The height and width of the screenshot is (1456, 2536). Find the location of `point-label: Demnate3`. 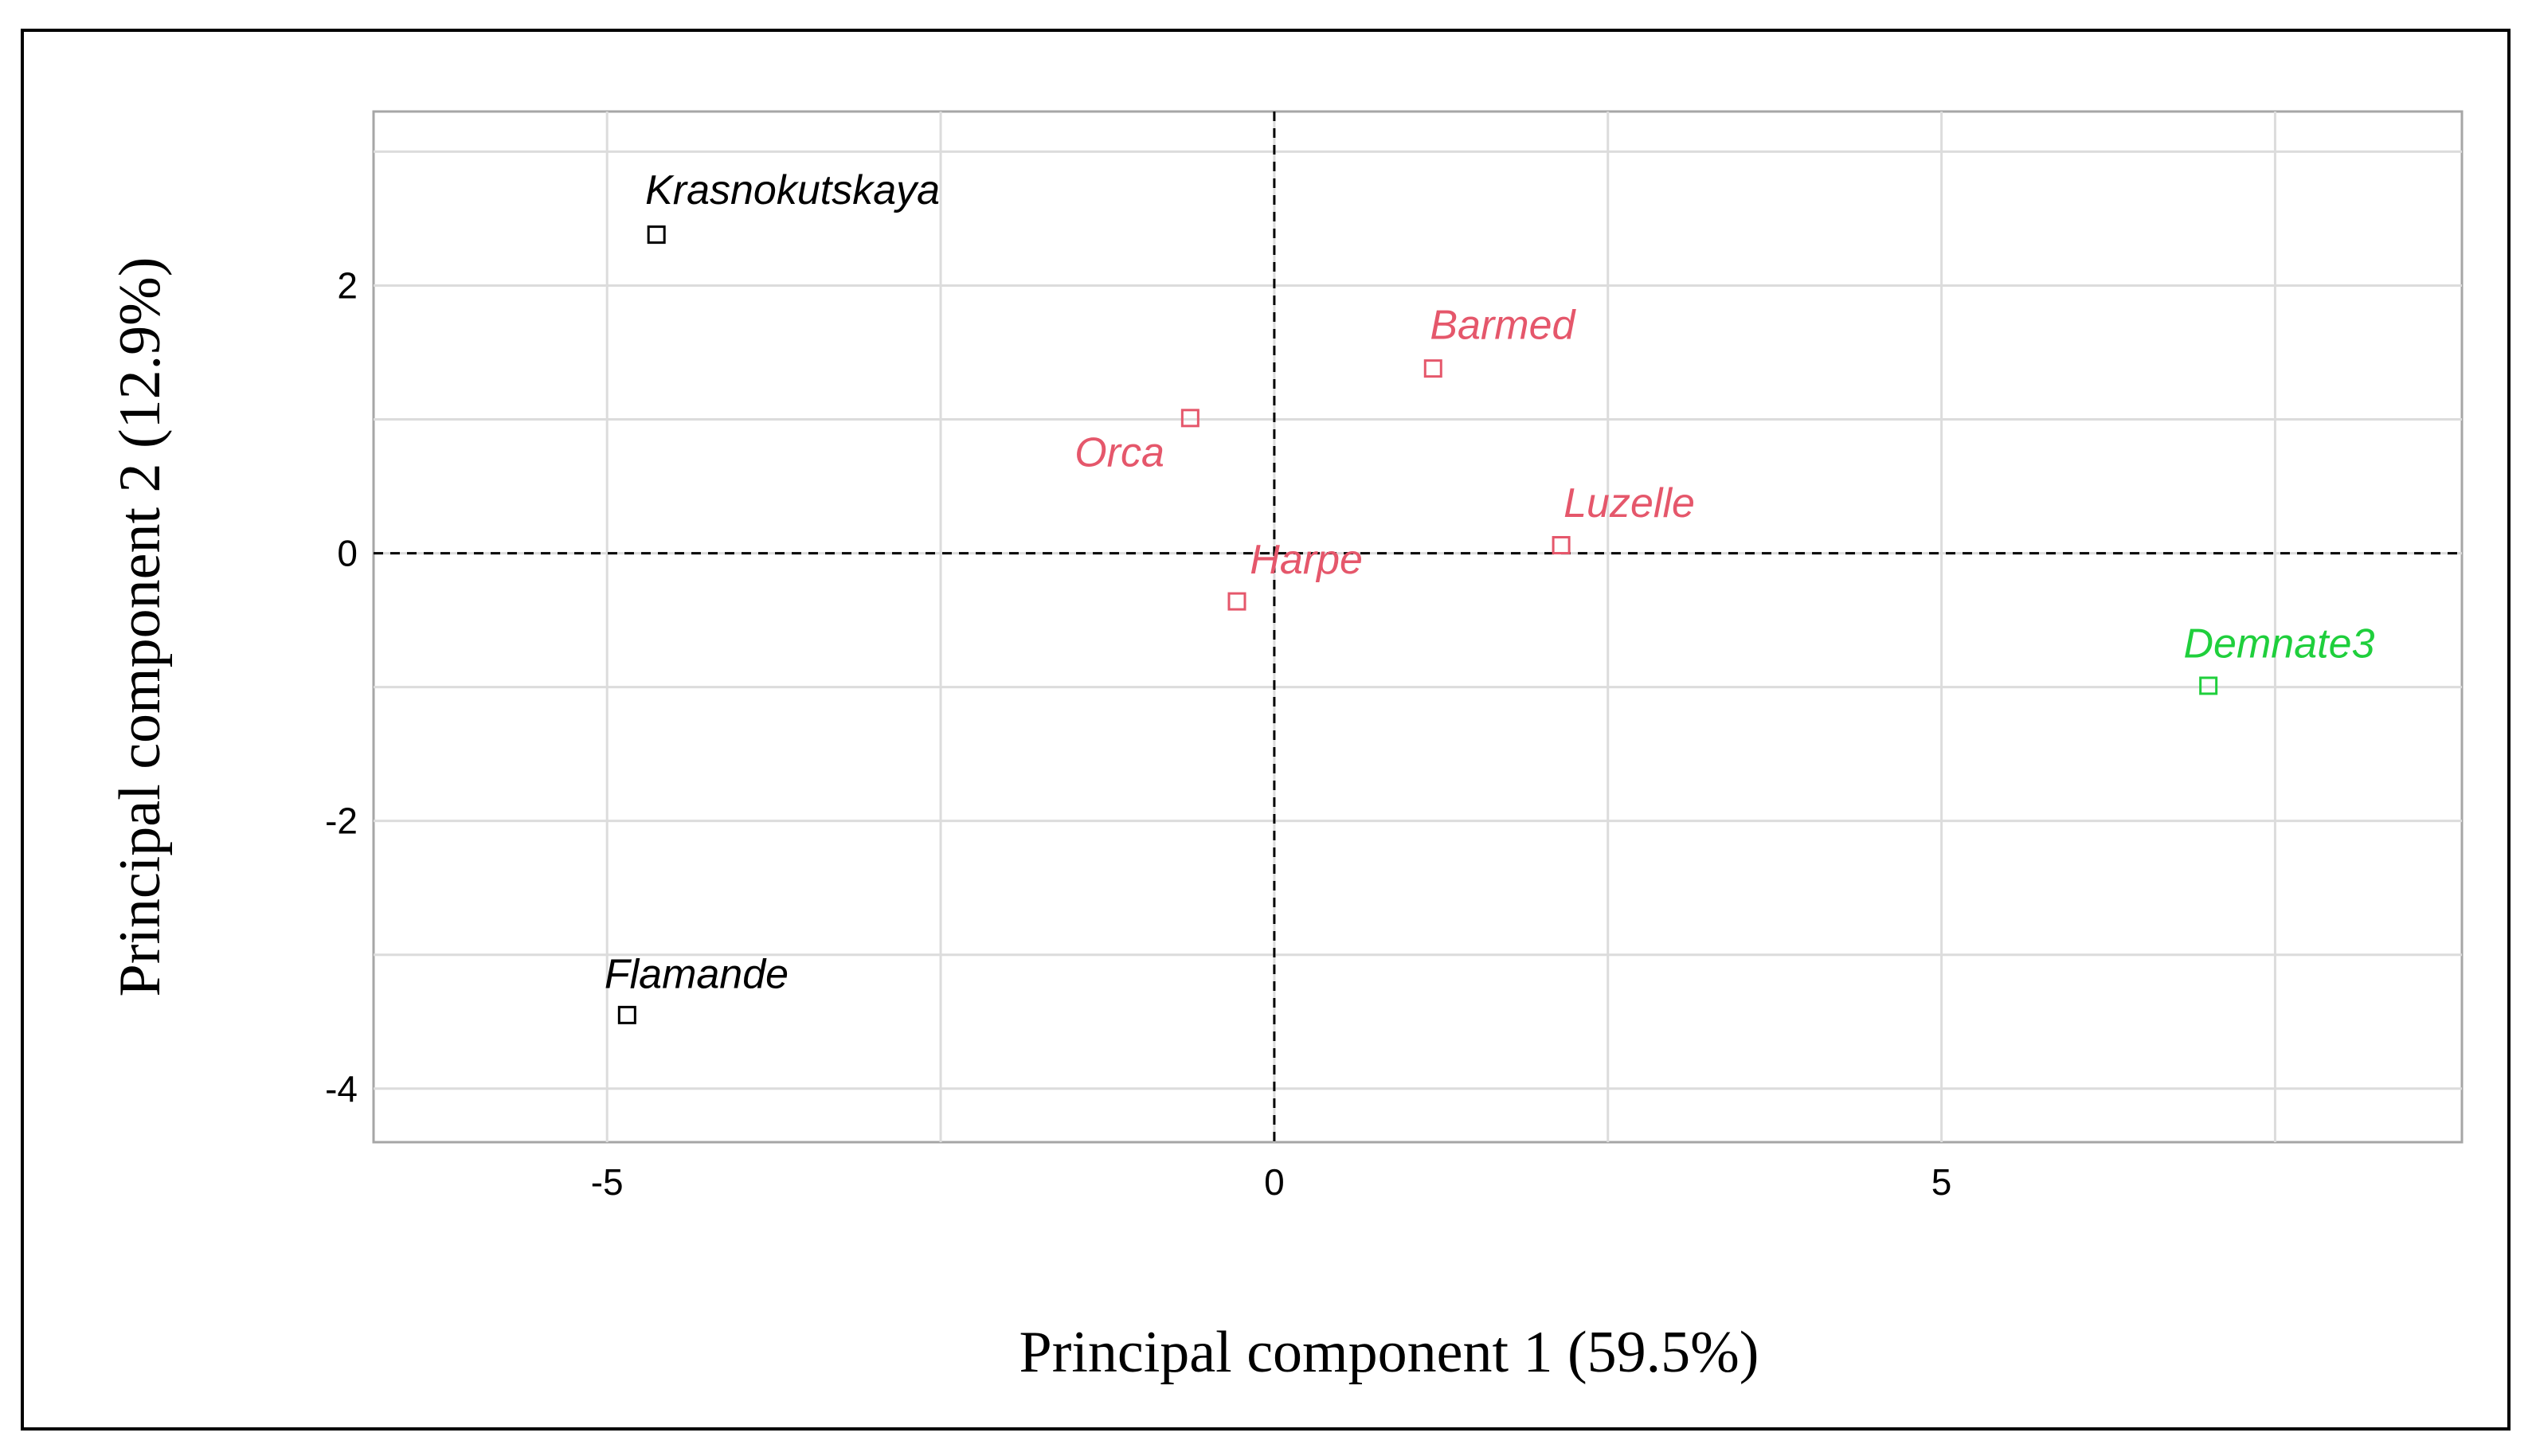

point-label: Demnate3 is located at coordinates (2279, 644).